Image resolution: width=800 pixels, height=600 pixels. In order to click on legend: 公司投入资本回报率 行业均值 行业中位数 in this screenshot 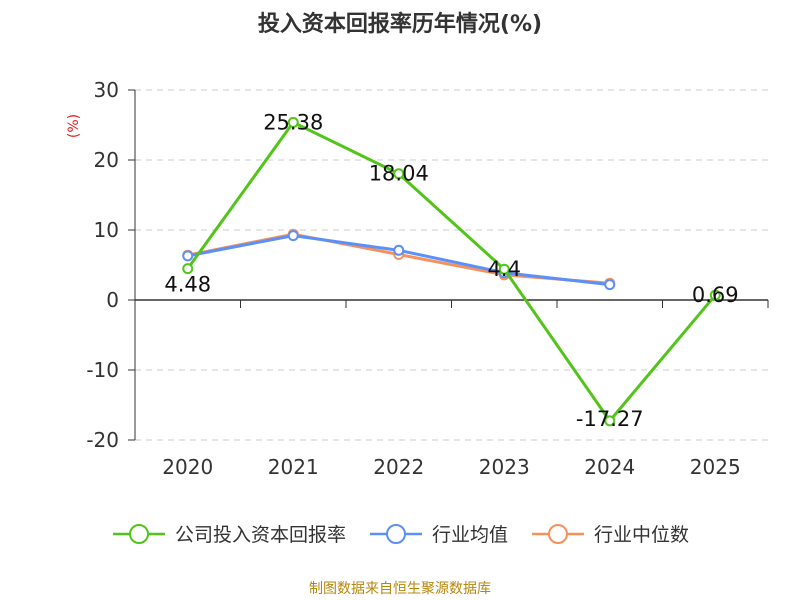, I will do `click(400, 533)`.